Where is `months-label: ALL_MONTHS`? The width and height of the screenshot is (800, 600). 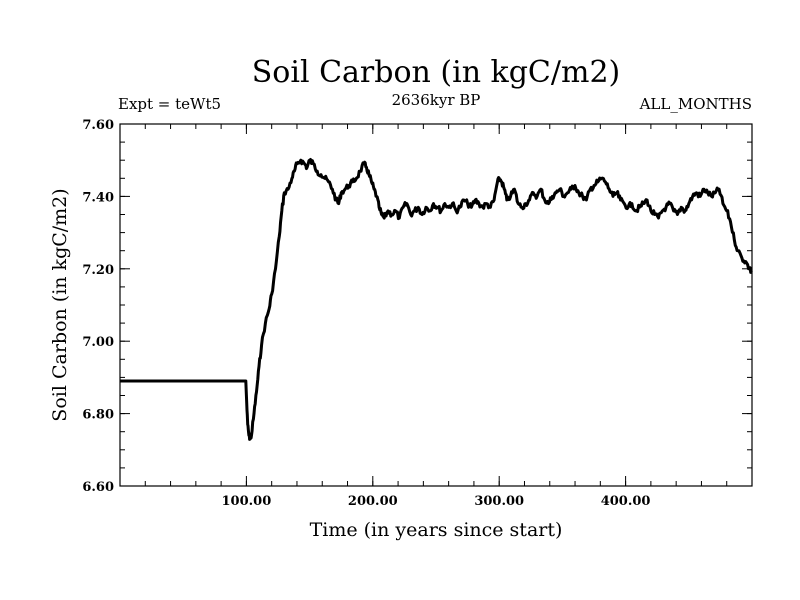
months-label: ALL_MONTHS is located at coordinates (695, 104).